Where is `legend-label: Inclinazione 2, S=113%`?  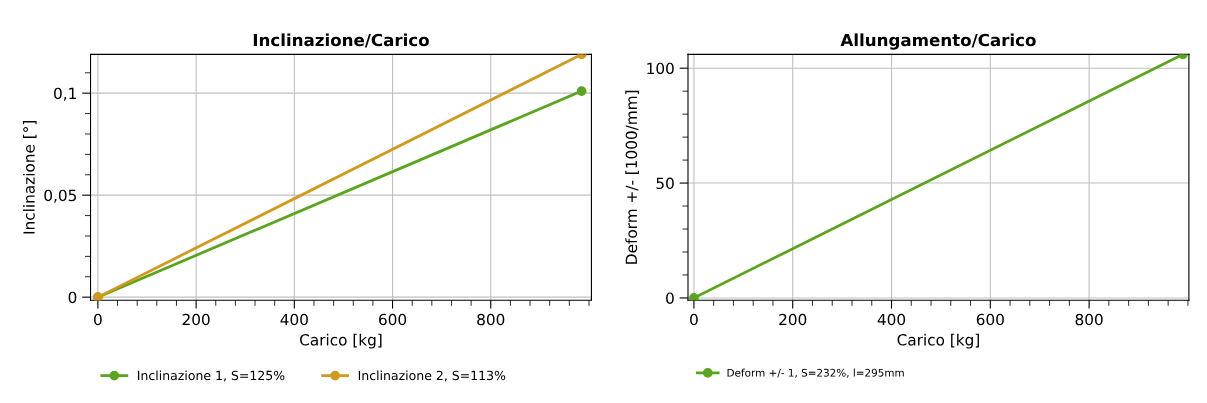 legend-label: Inclinazione 2, S=113% is located at coordinates (432, 376).